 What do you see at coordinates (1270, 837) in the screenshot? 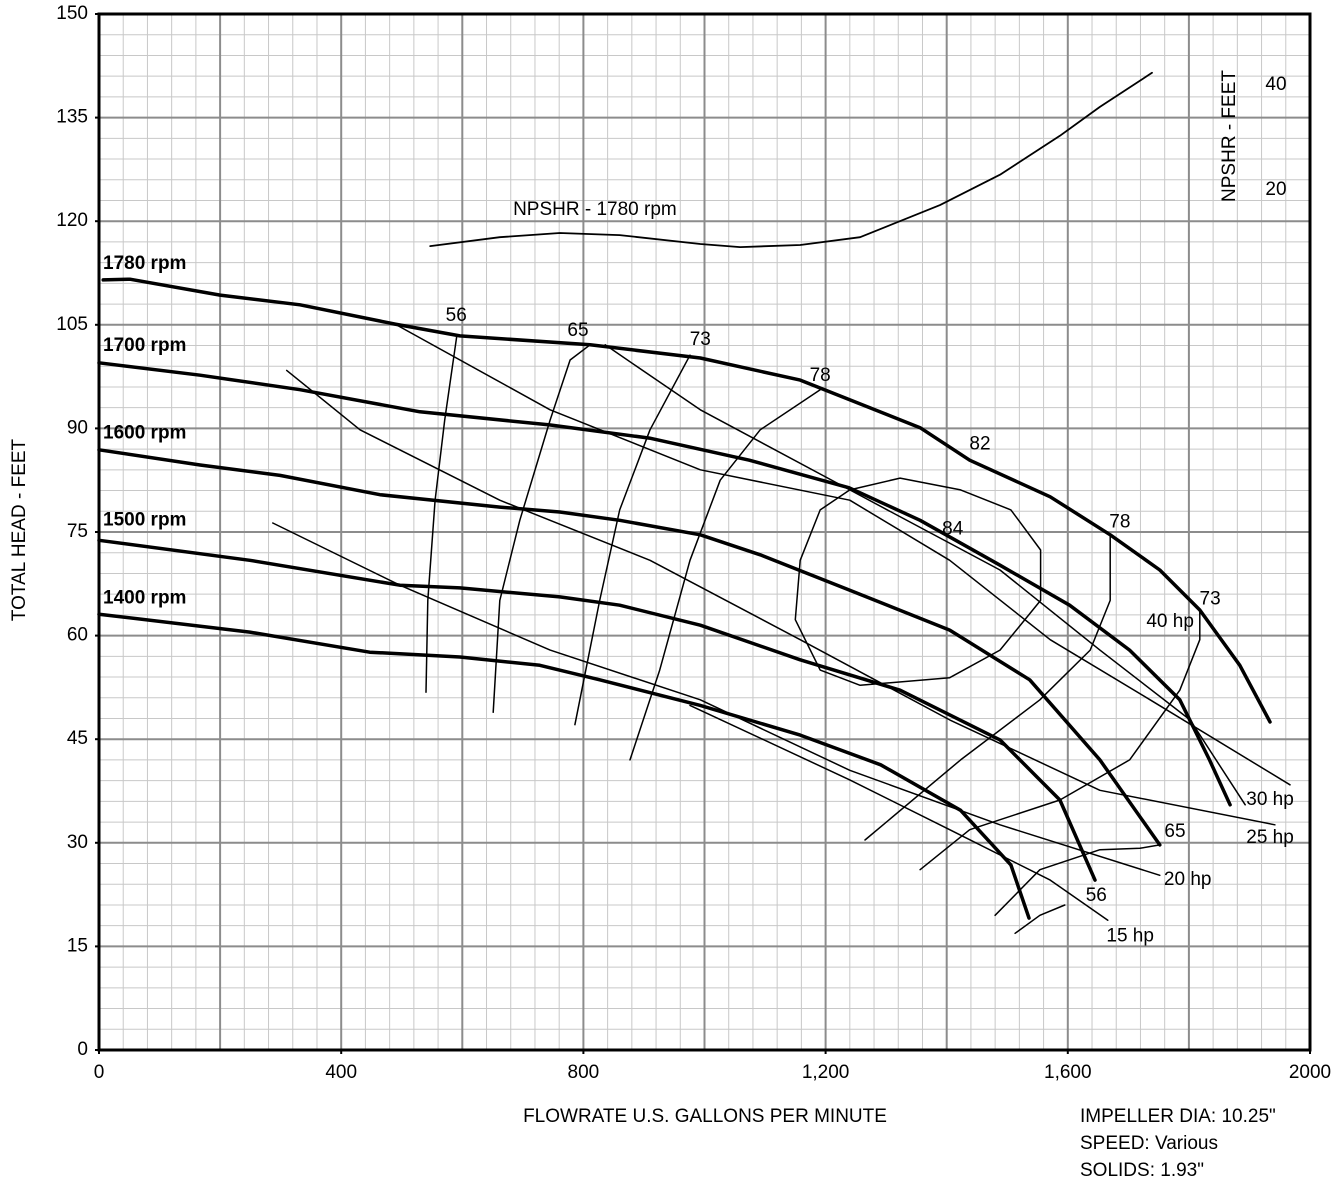
I see `hp-label: 25 hp` at bounding box center [1270, 837].